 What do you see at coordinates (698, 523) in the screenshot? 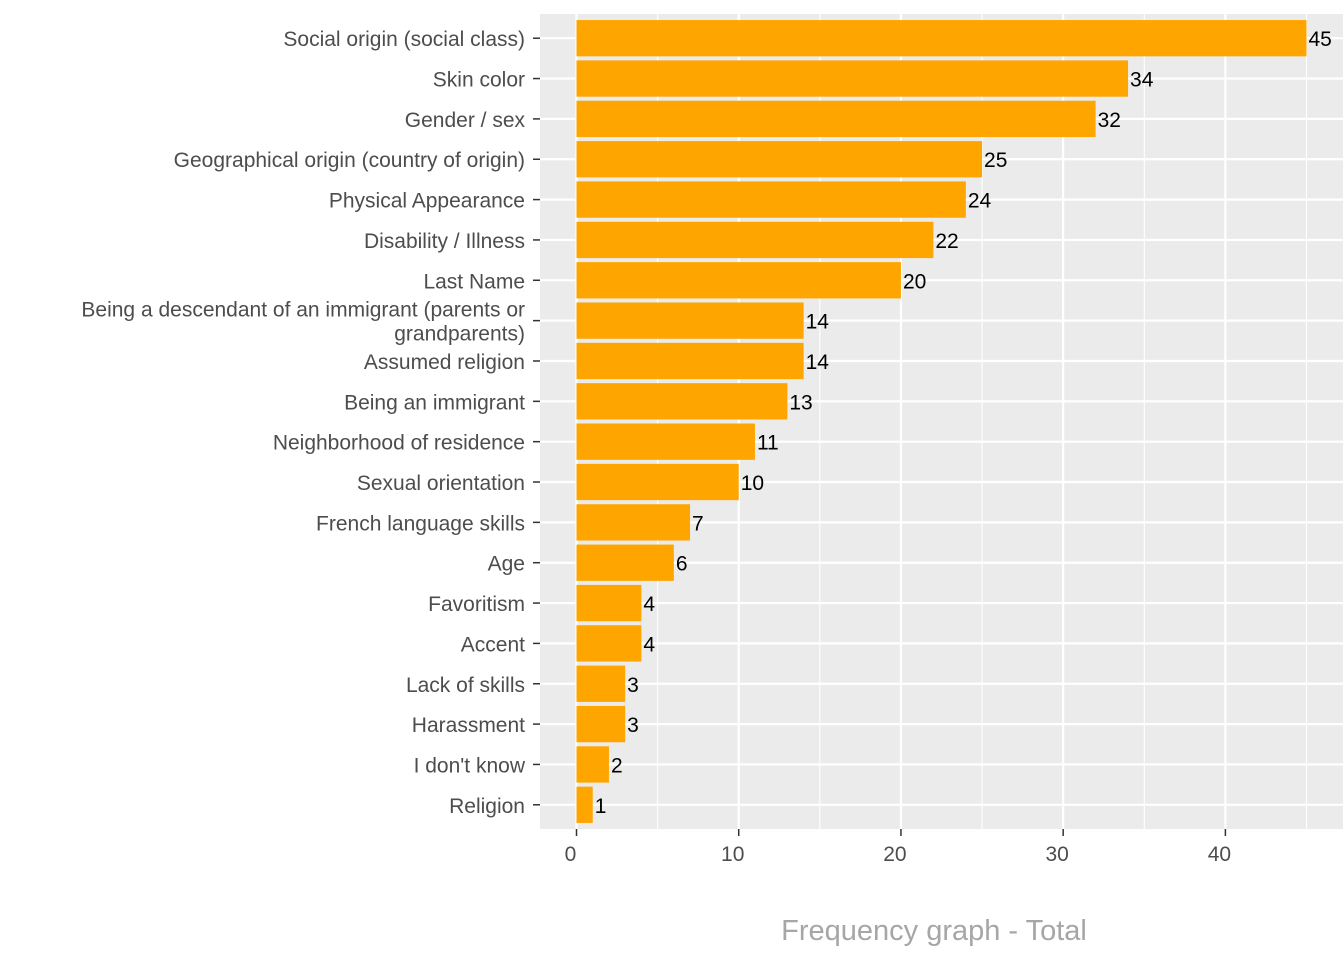
I see `data-label: 7` at bounding box center [698, 523].